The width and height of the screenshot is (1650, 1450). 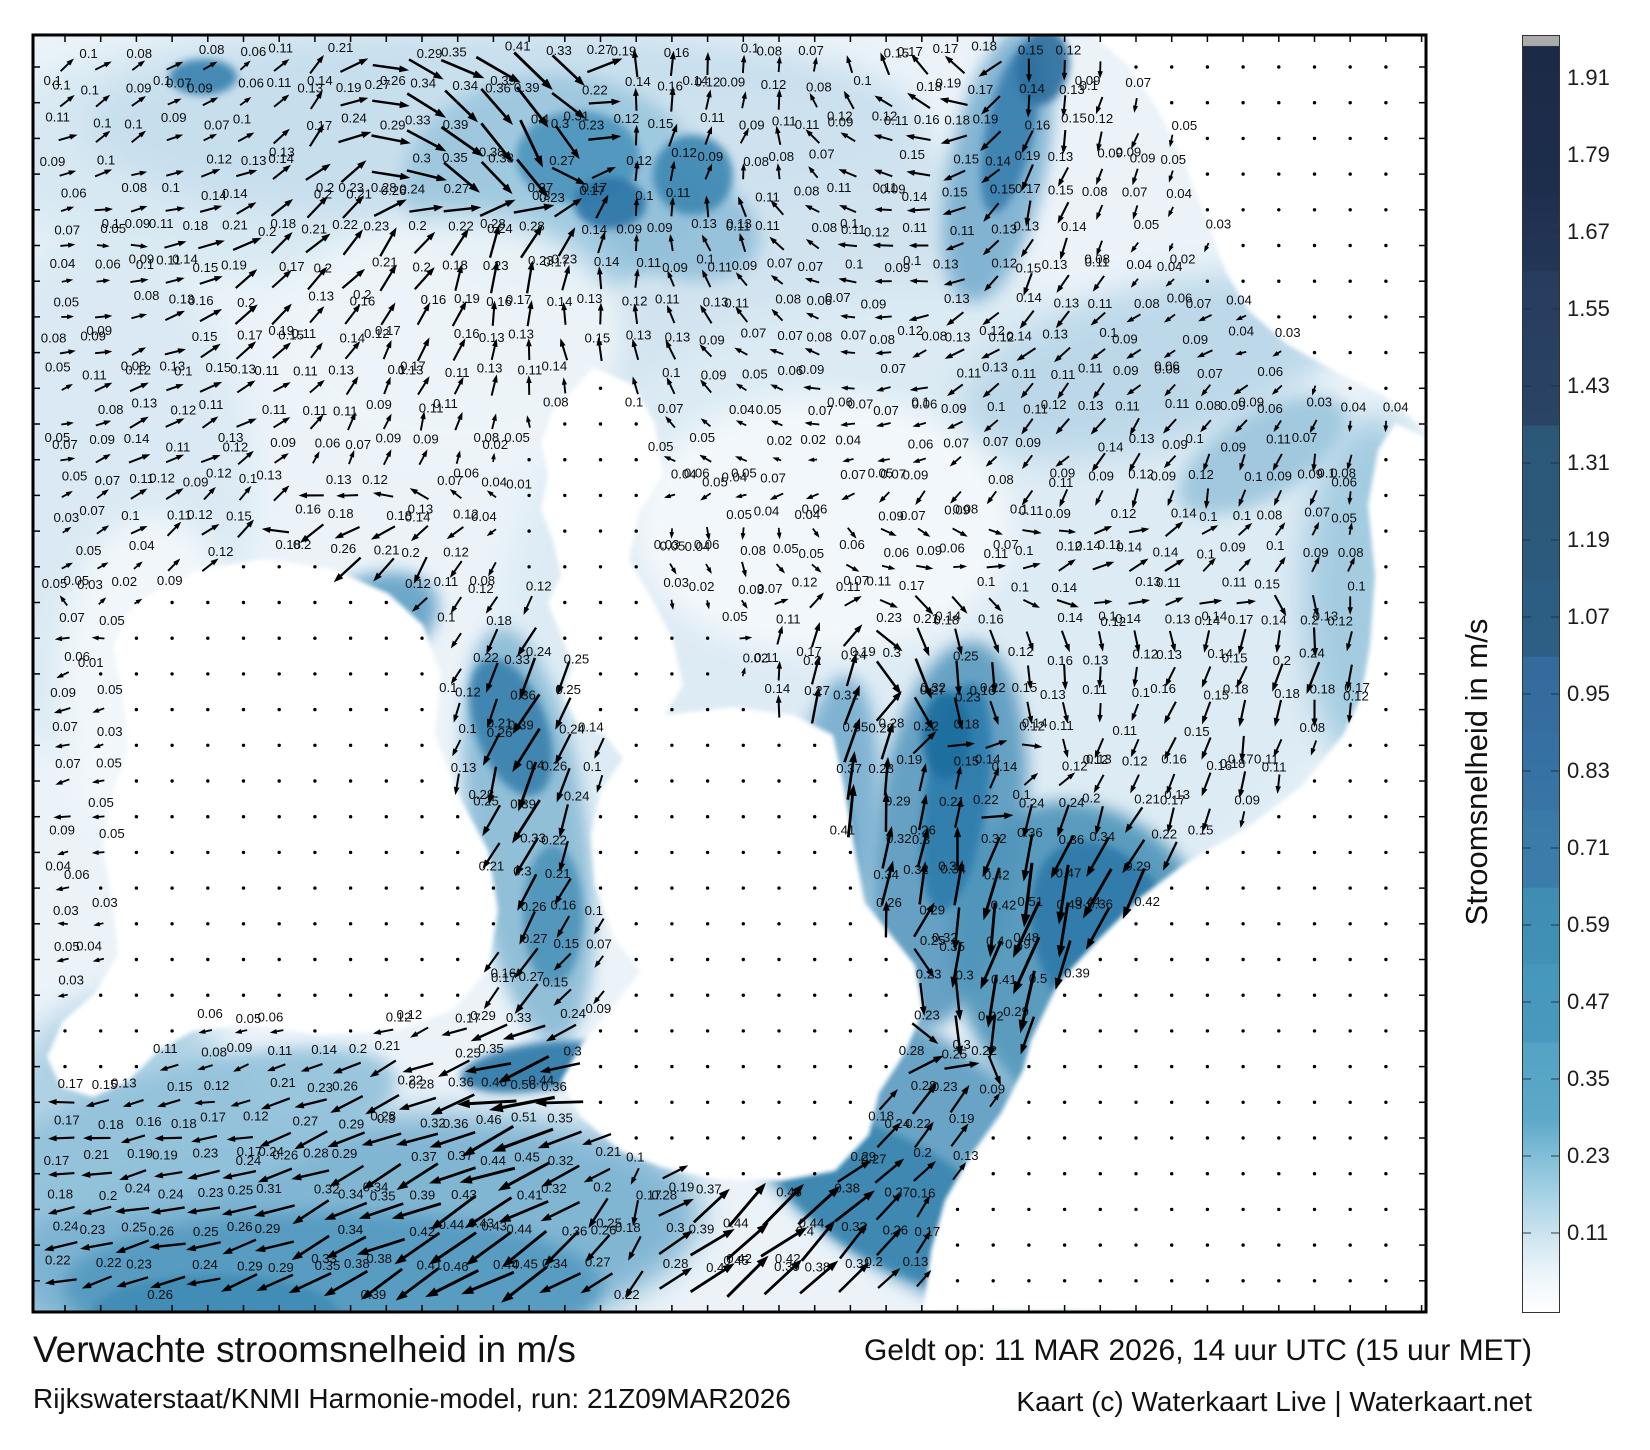 What do you see at coordinates (967, 723) in the screenshot?
I see `speed-label: 0.18` at bounding box center [967, 723].